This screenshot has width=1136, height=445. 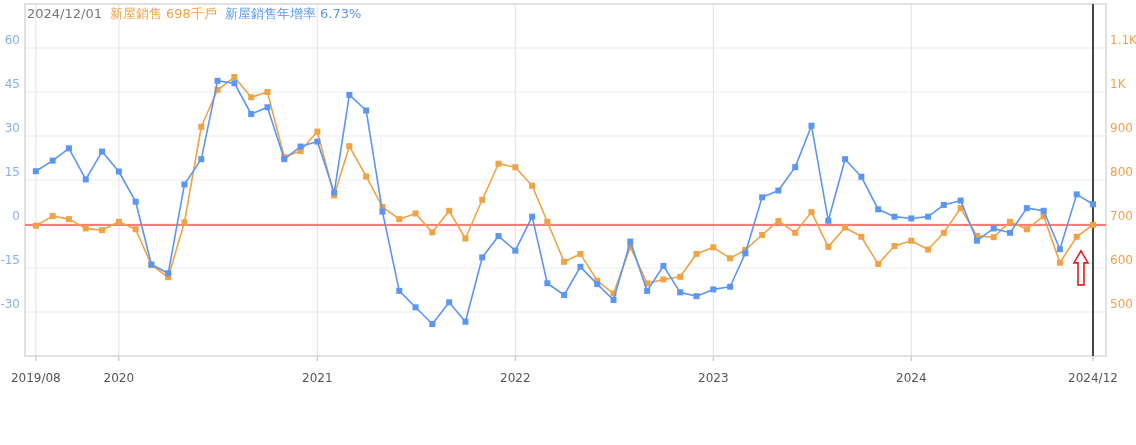 What do you see at coordinates (317, 378) in the screenshot?
I see `x-tick-label: 2021` at bounding box center [317, 378].